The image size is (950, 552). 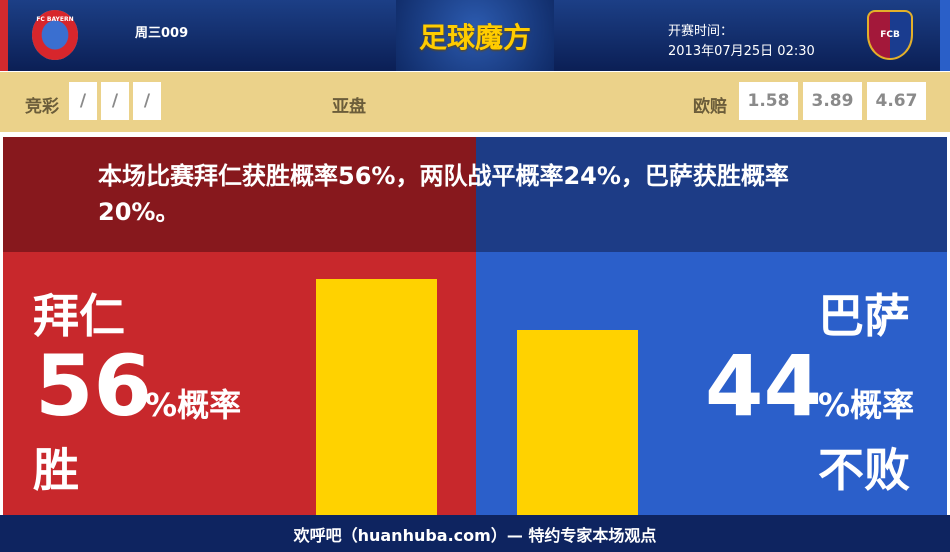 What do you see at coordinates (701, 31) in the screenshot?
I see `kickoff-label: 开赛时间：` at bounding box center [701, 31].